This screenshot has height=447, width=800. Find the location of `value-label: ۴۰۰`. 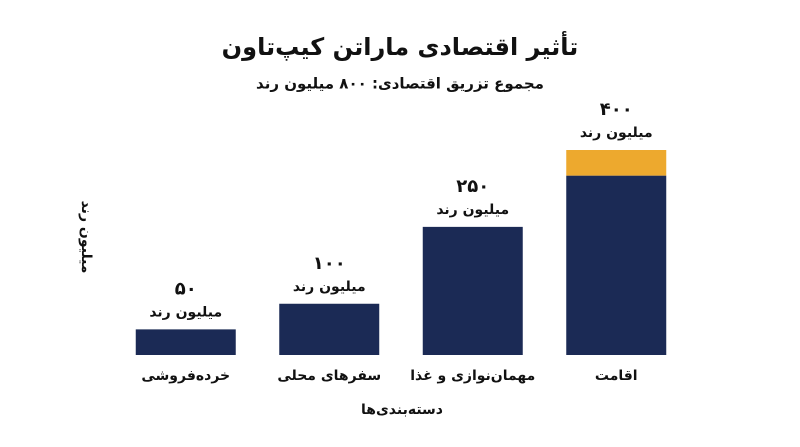

value-label: ۴۰۰ is located at coordinates (616, 109).